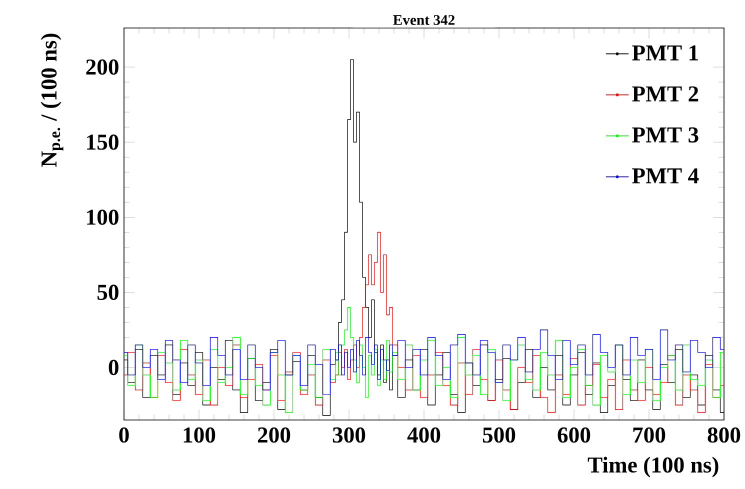 This screenshot has height=489, width=745. I want to click on x-tick-label: 100, so click(200, 435).